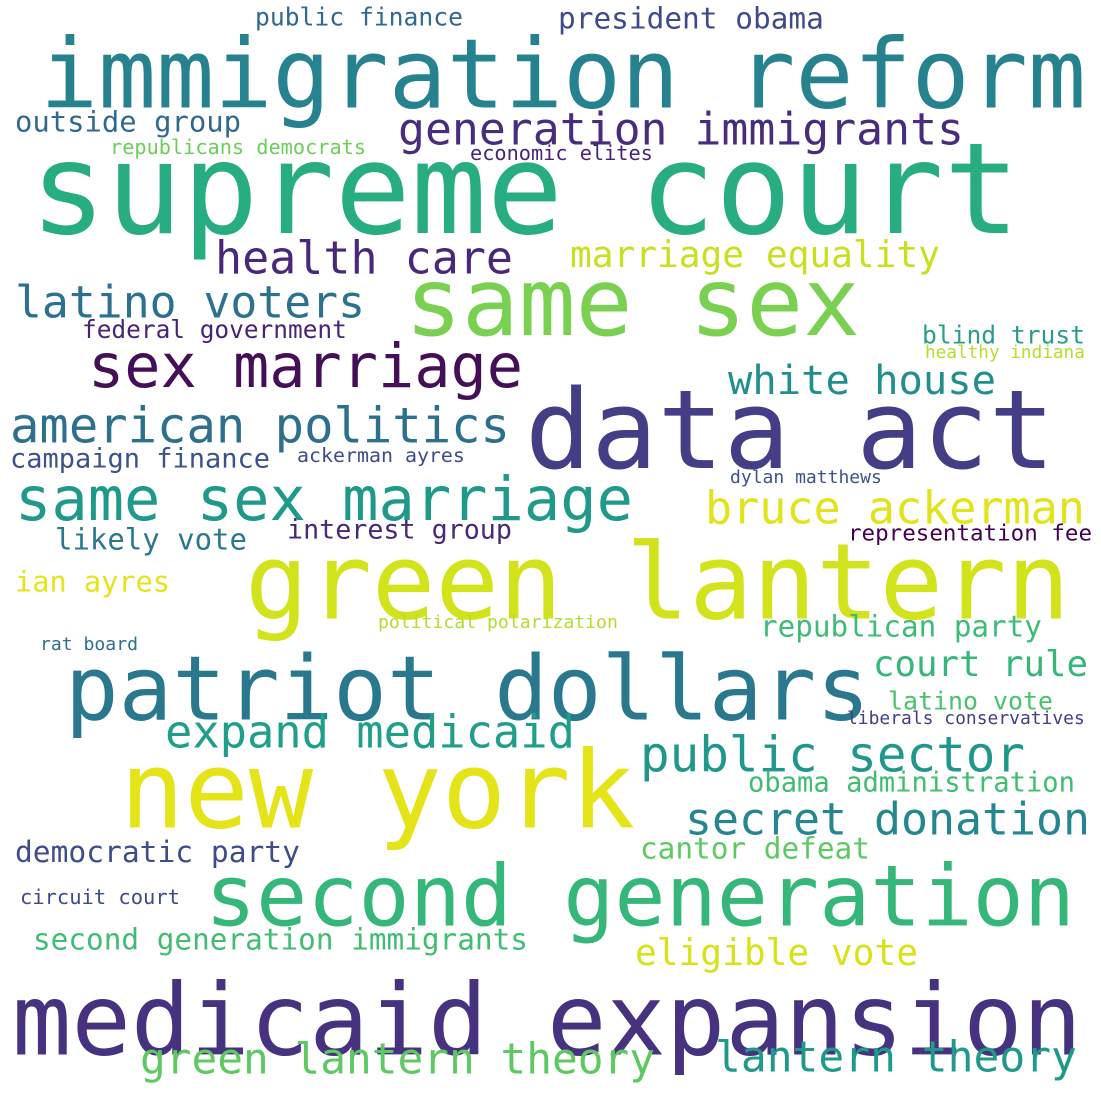  I want to click on word-likely-vote: likely vote, so click(151, 539).